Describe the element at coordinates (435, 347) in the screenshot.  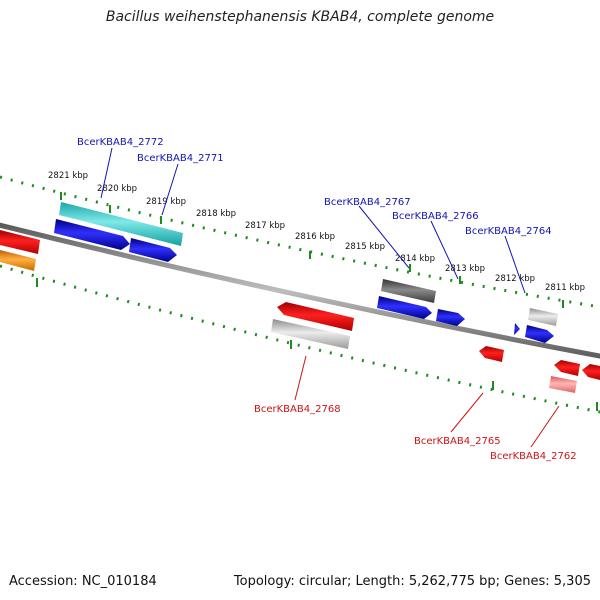
I see `gene-features-reverse` at that location.